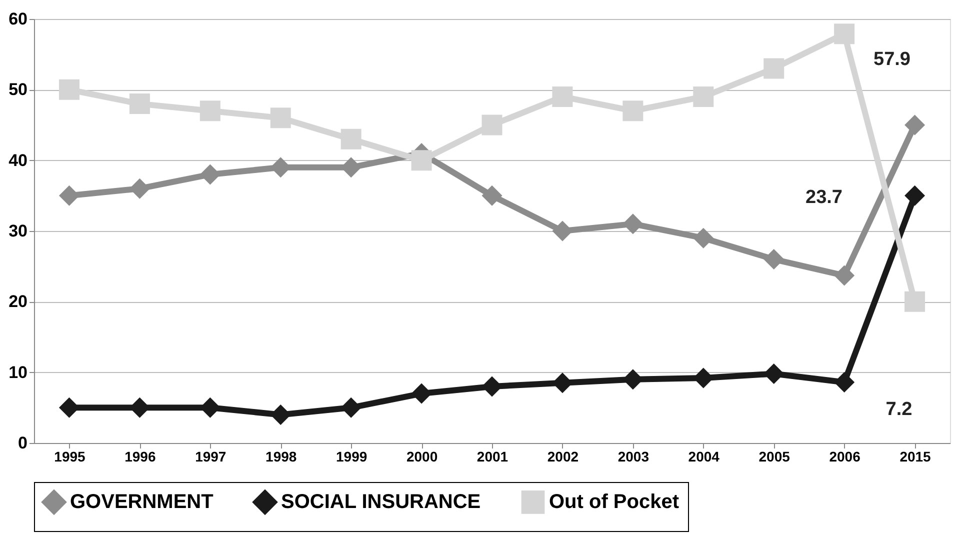 The width and height of the screenshot is (958, 542). What do you see at coordinates (563, 456) in the screenshot?
I see `x-tick-label: 2002` at bounding box center [563, 456].